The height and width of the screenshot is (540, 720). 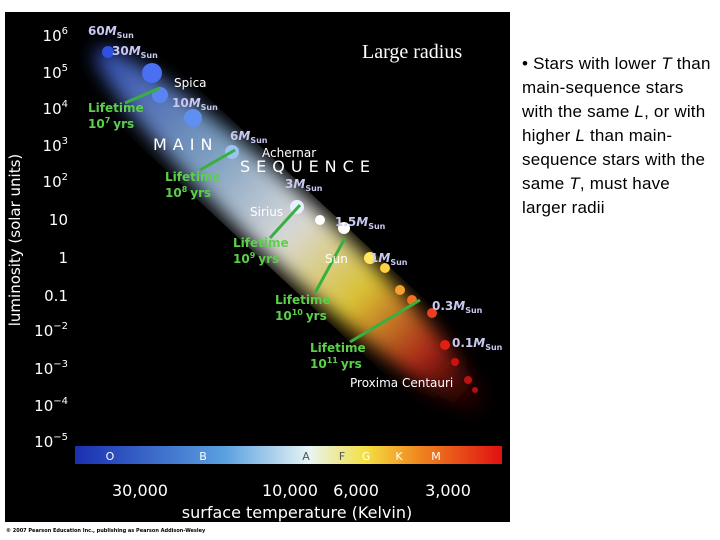 I want to click on y-tick-exponent: 4, so click(x=65, y=104).